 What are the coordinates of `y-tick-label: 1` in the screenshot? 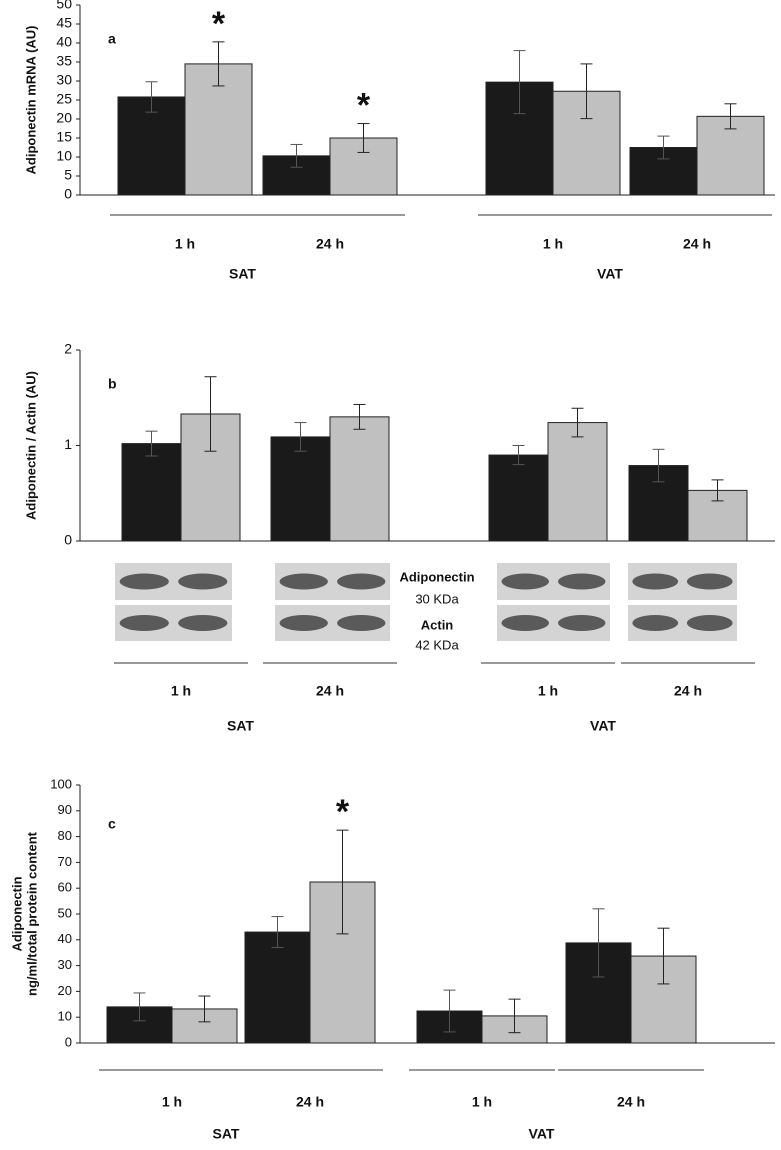 It's located at (68, 444).